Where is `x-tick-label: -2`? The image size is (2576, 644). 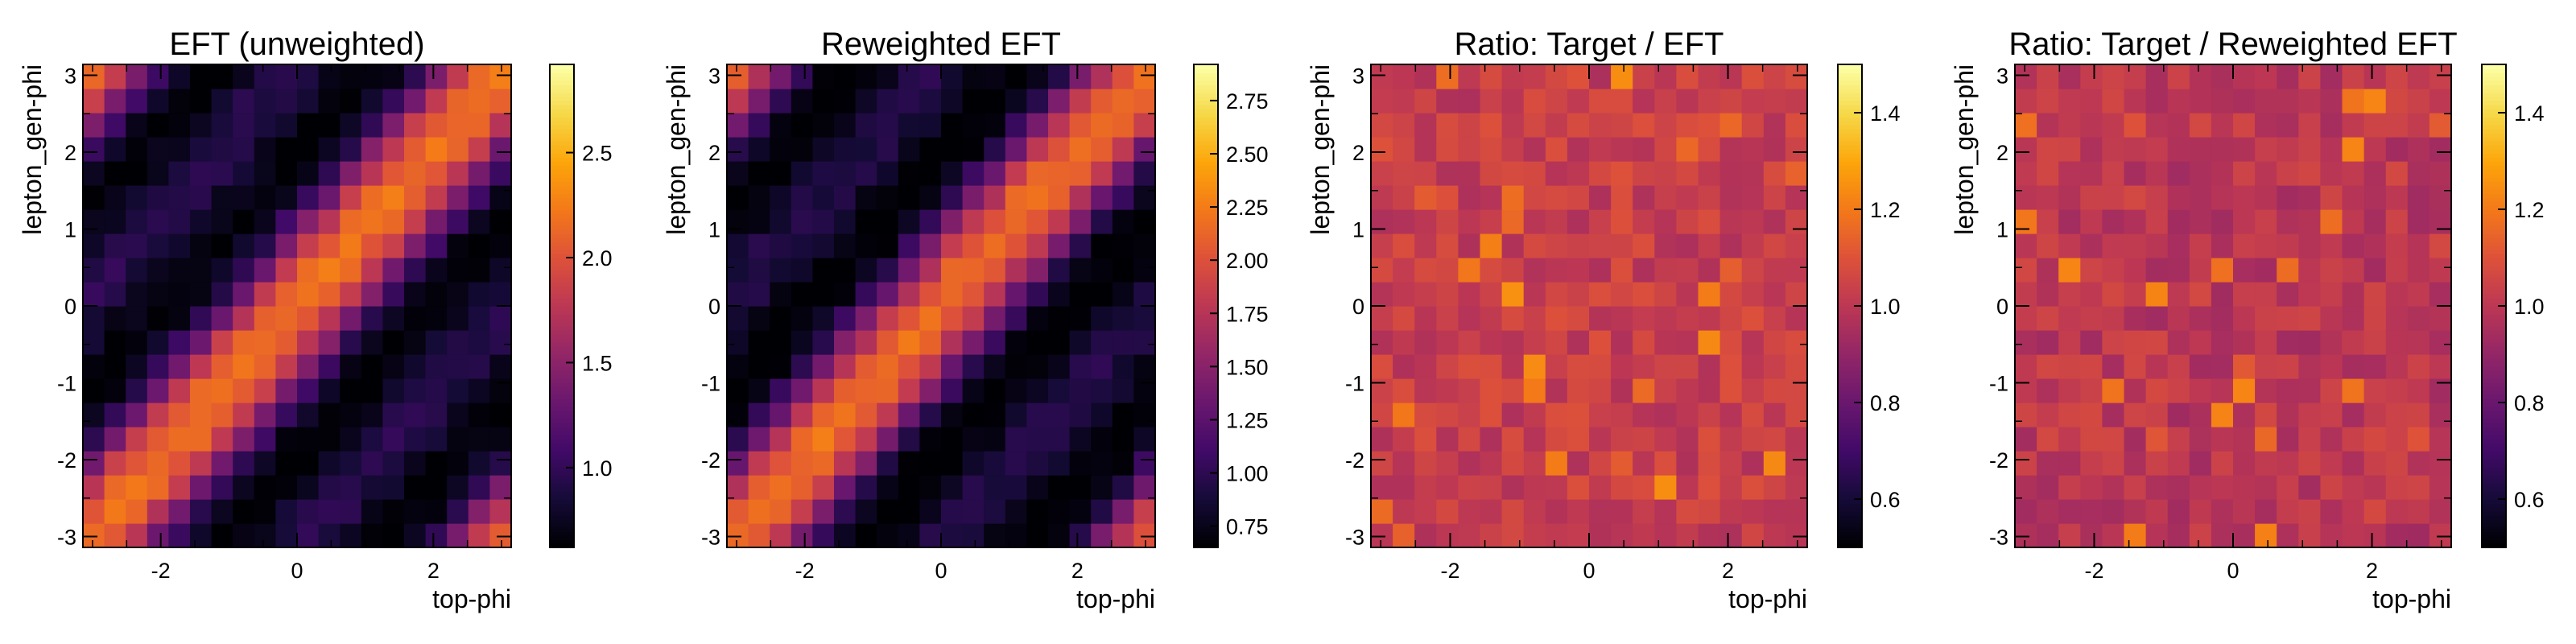 x-tick-label: -2 is located at coordinates (2093, 571).